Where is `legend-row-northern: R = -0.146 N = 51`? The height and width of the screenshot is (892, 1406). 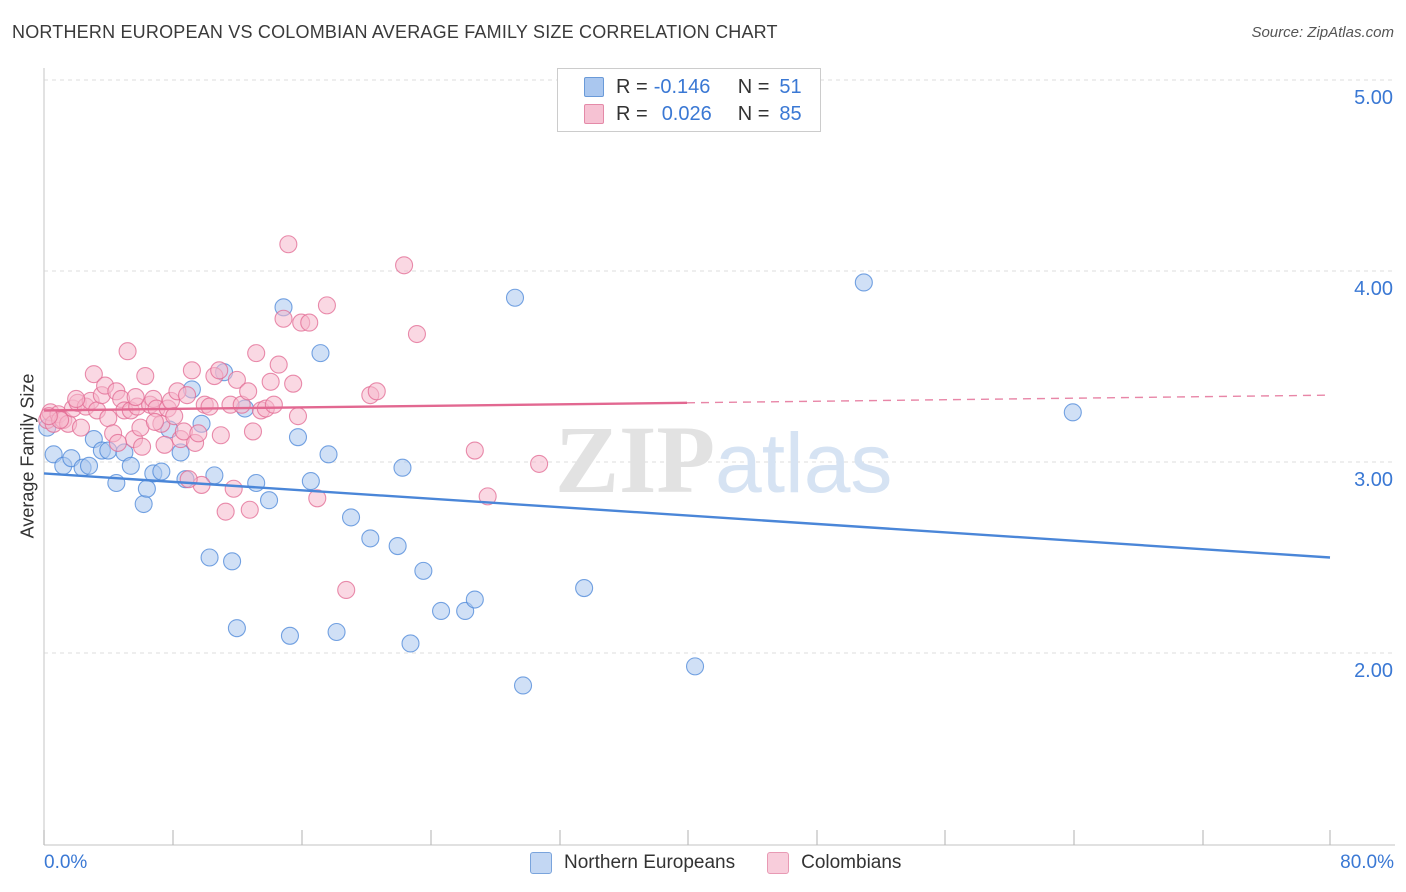
legend-row-northern: R = -0.146 N = 51 is located at coordinates (693, 87).